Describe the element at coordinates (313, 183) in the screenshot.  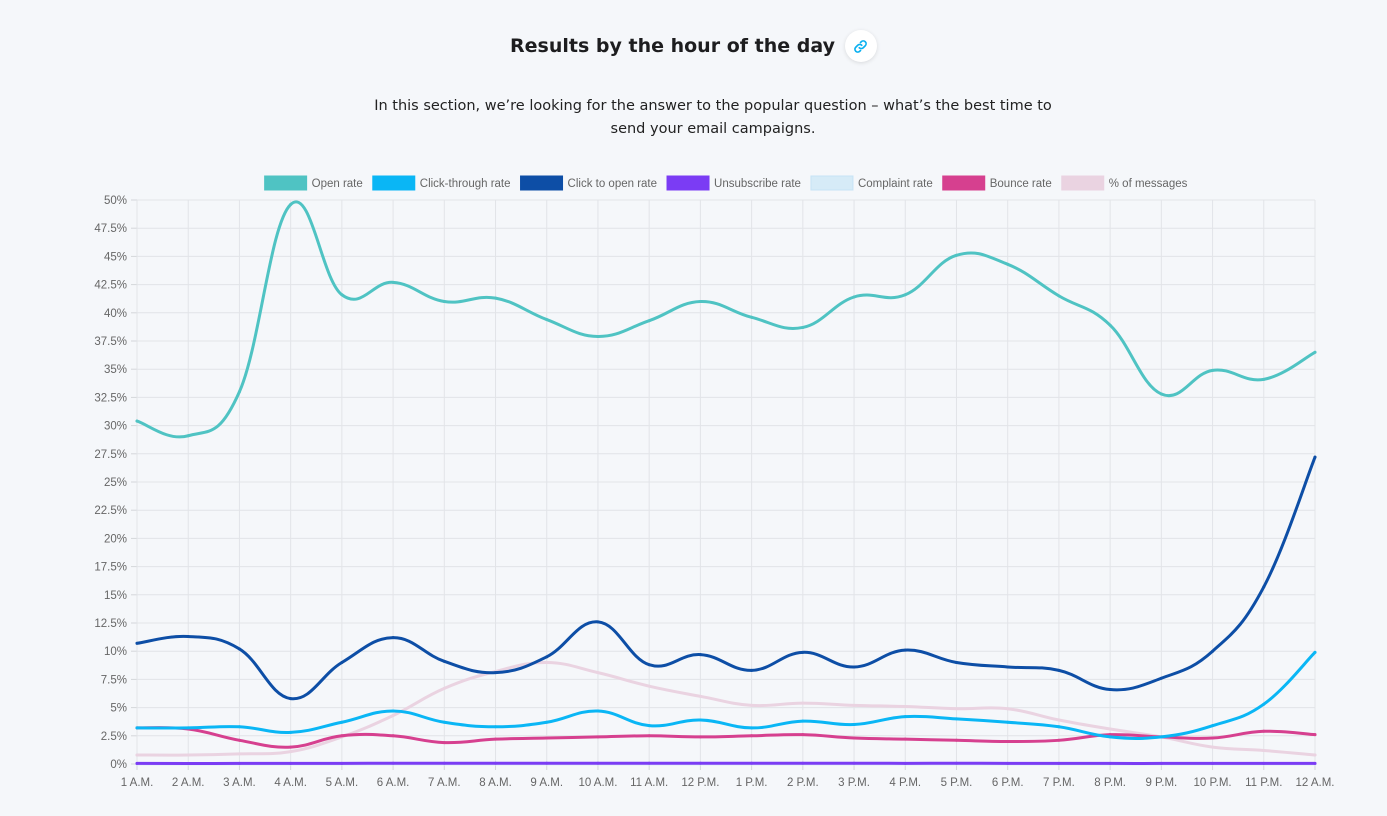
I see `legend-item-open-rate: Open rate` at that location.